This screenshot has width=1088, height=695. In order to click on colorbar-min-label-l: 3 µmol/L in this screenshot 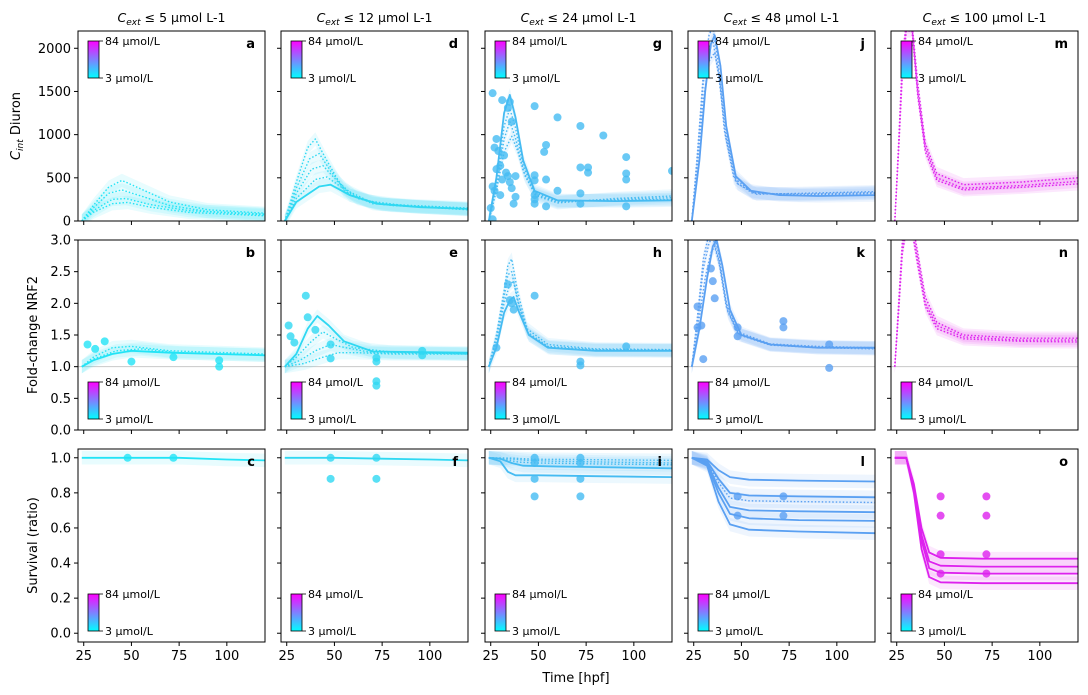, I will do `click(739, 631)`.